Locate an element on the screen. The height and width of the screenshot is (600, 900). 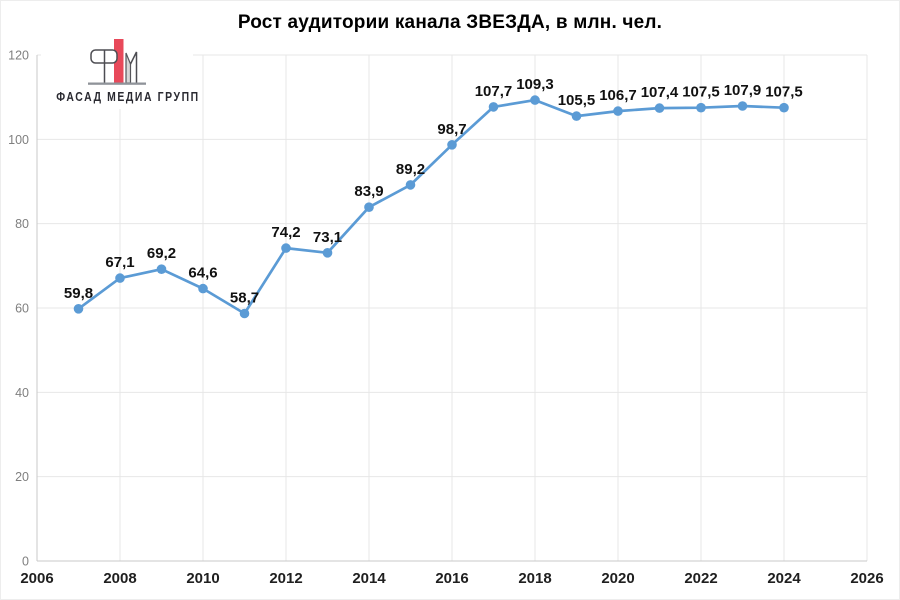
data-label: 106,7 is located at coordinates (618, 95).